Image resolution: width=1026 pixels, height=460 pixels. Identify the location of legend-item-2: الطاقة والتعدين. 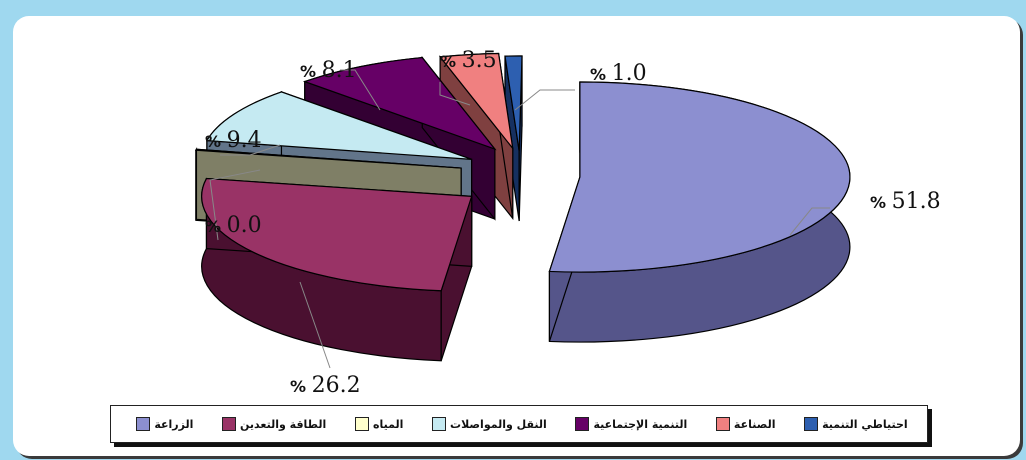
(271, 424).